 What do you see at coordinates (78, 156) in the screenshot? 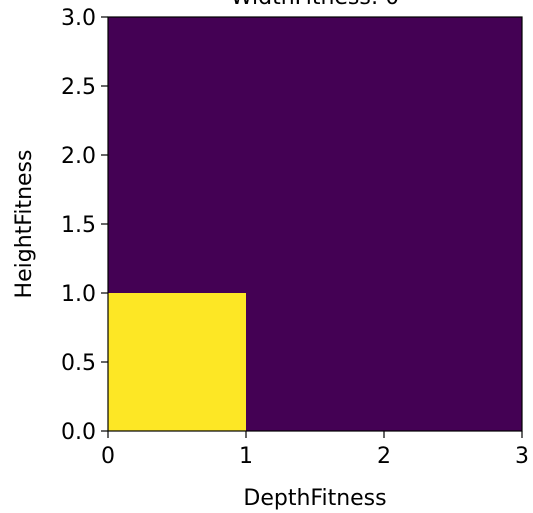
I see `y-tick-label: 2.0` at bounding box center [78, 156].